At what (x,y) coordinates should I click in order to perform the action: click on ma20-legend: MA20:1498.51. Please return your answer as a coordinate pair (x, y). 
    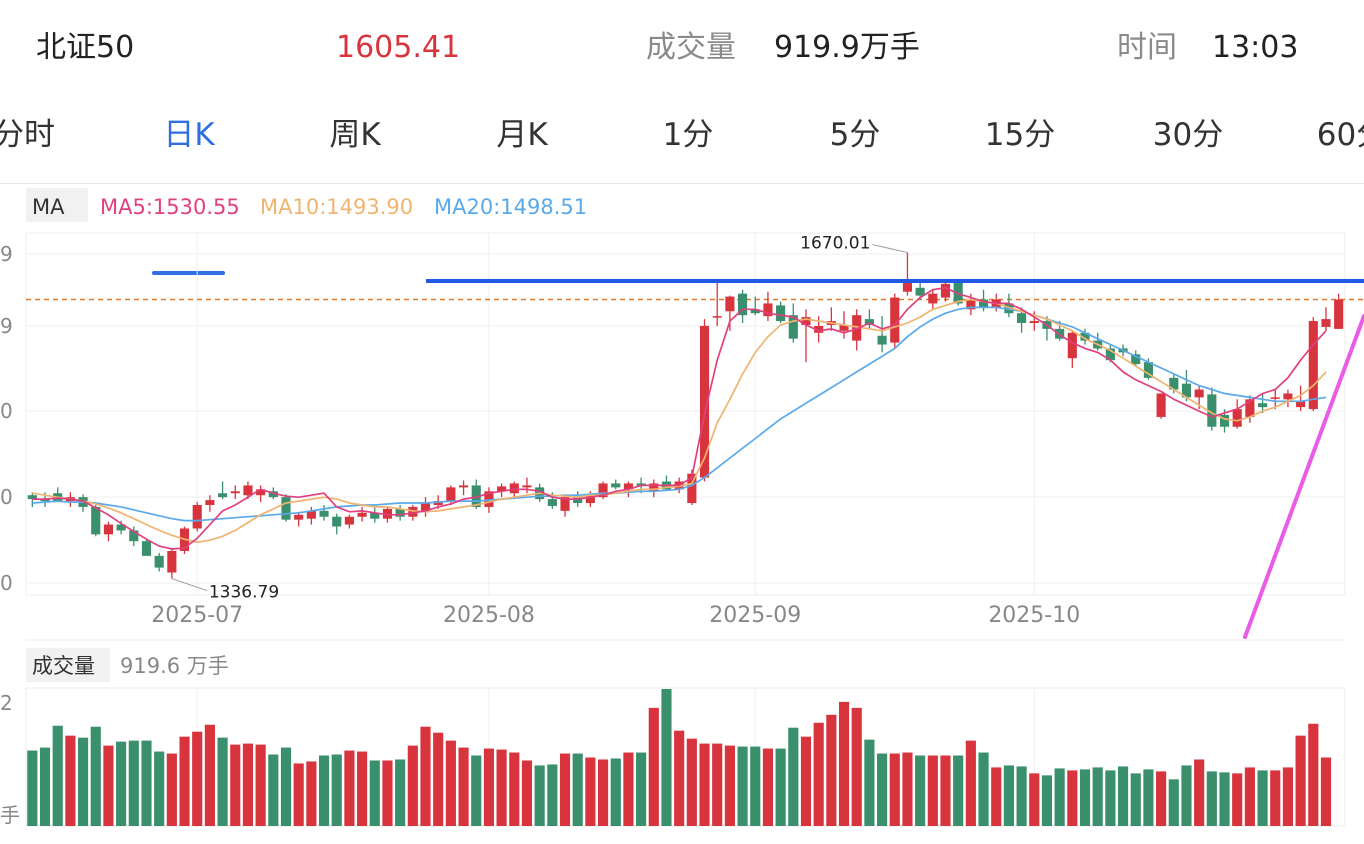
    Looking at the image, I should click on (510, 207).